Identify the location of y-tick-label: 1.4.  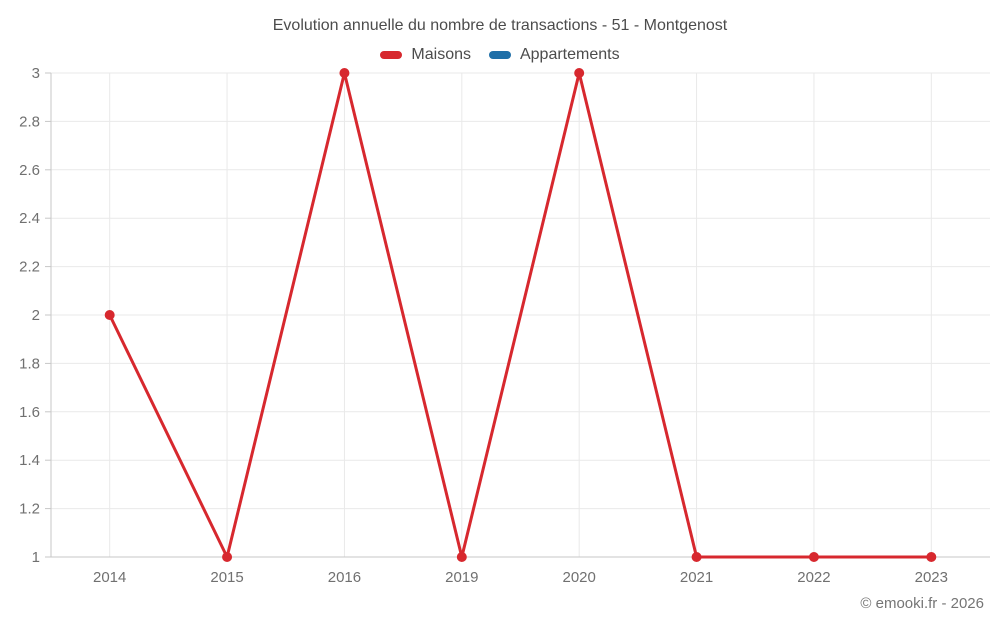
(29, 460).